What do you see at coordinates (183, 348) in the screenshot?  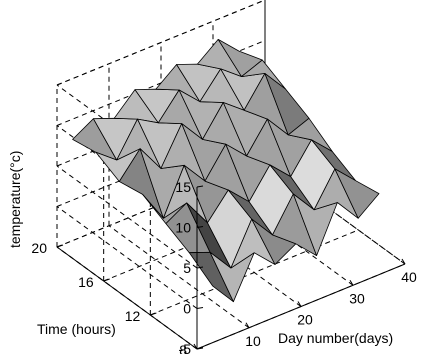 I see `y-tick-label: 8` at bounding box center [183, 348].